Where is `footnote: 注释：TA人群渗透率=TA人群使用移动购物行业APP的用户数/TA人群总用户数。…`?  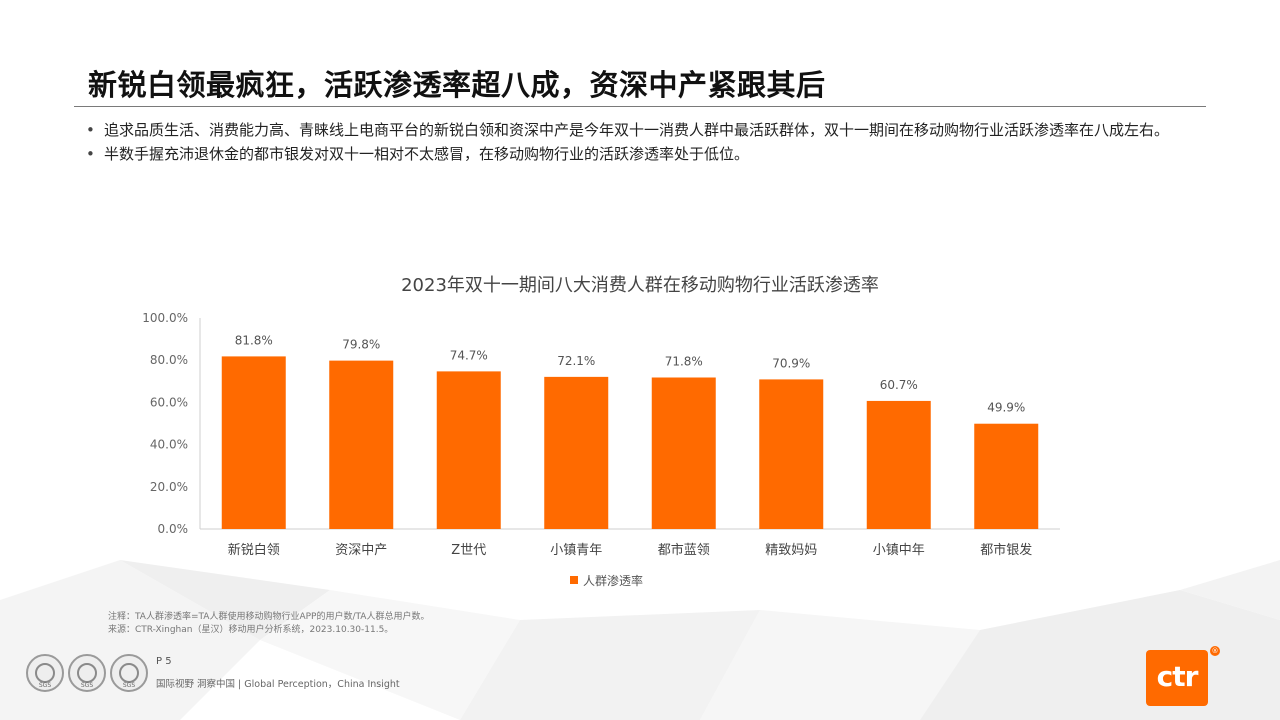 footnote: 注释：TA人群渗透率=TA人群使用移动购物行业APP的用户数/TA人群总用户数。… is located at coordinates (268, 624).